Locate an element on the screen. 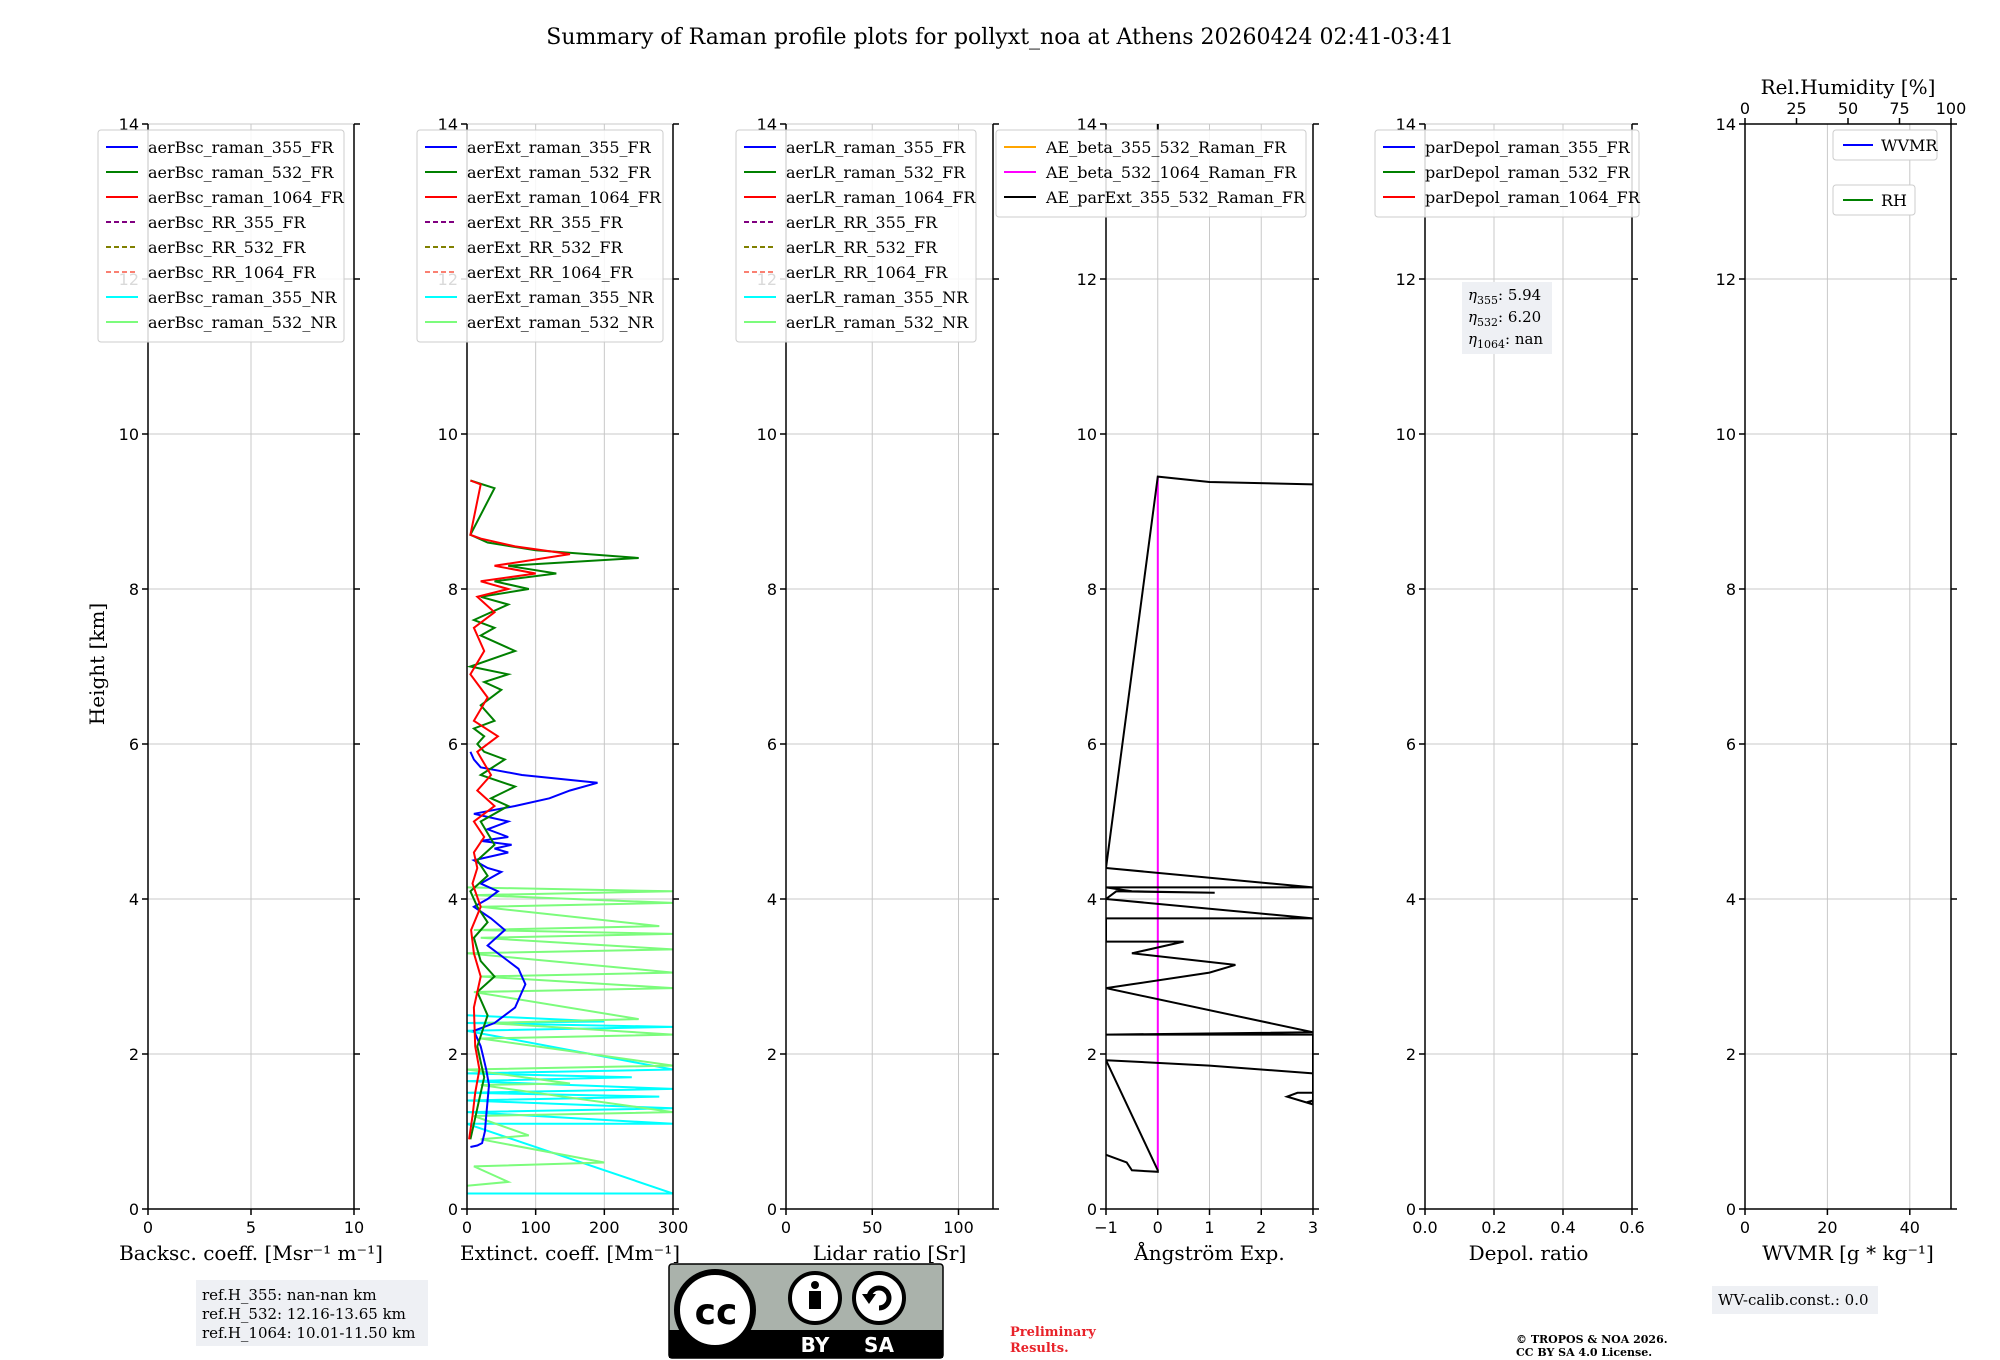 The width and height of the screenshot is (2000, 1360). xtick-label: 300 is located at coordinates (673, 1227).